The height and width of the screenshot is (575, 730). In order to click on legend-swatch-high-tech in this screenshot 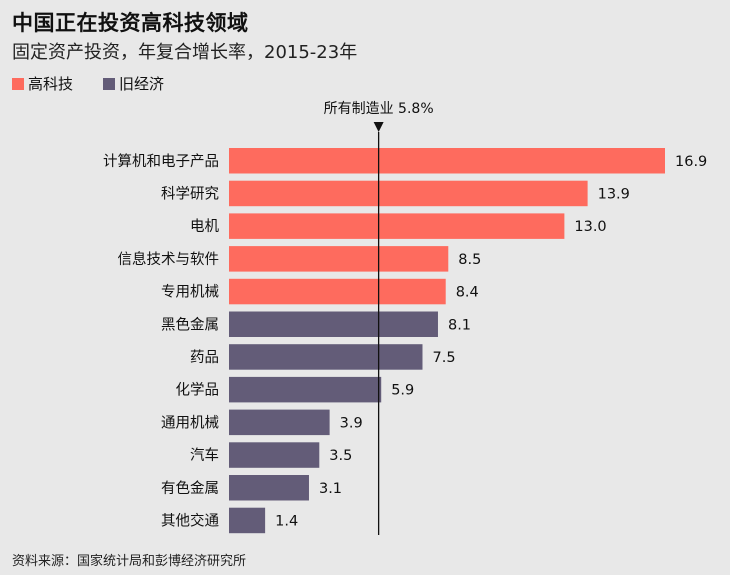, I will do `click(18, 83)`.